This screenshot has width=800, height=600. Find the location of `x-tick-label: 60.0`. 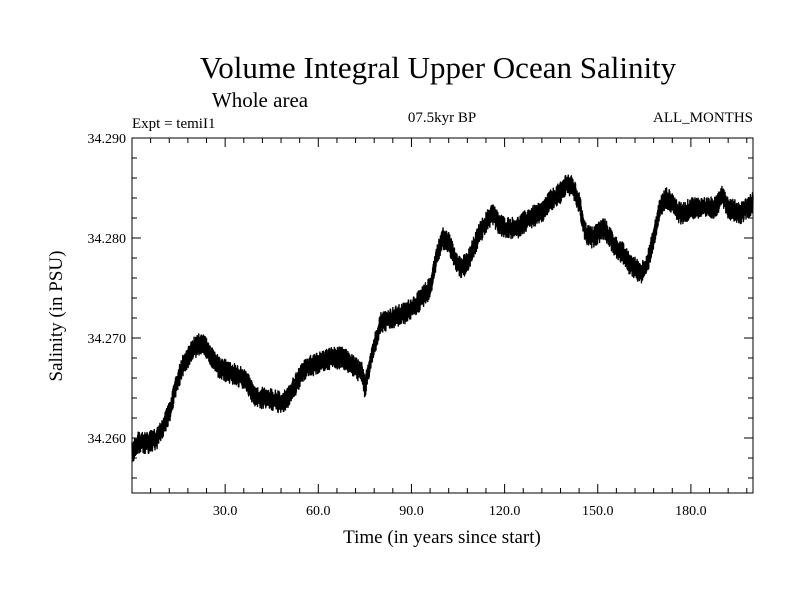

x-tick-label: 60.0 is located at coordinates (318, 511).